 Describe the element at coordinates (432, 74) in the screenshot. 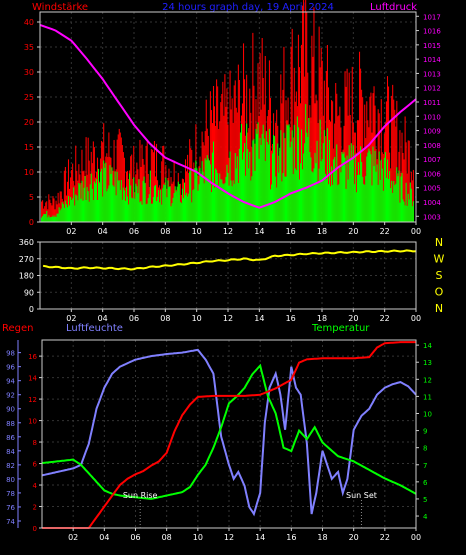

I see `y2-tick-label: 1013` at that location.